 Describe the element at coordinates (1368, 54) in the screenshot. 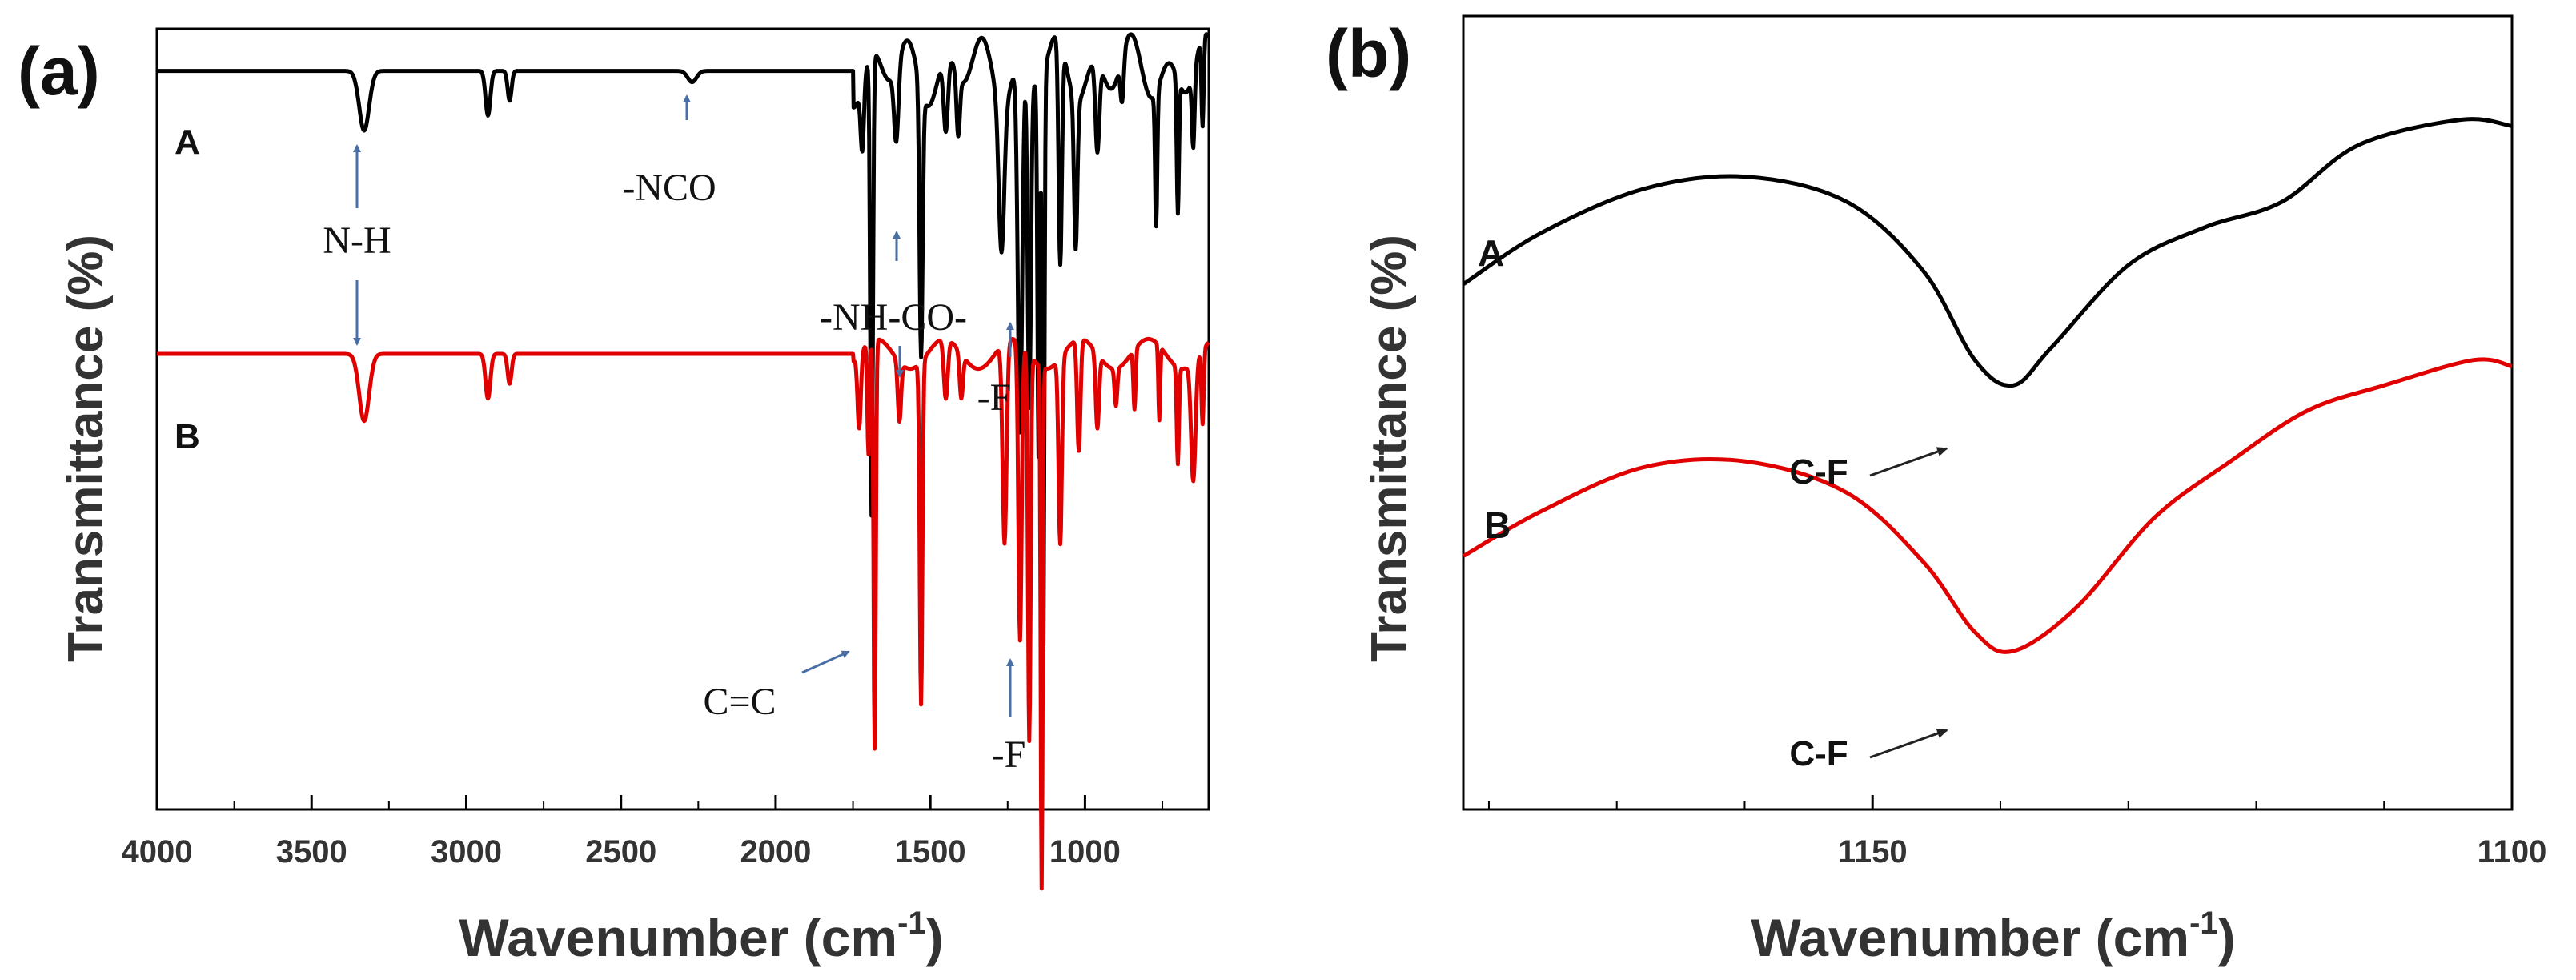

I see `panel-b-label: (b)` at that location.